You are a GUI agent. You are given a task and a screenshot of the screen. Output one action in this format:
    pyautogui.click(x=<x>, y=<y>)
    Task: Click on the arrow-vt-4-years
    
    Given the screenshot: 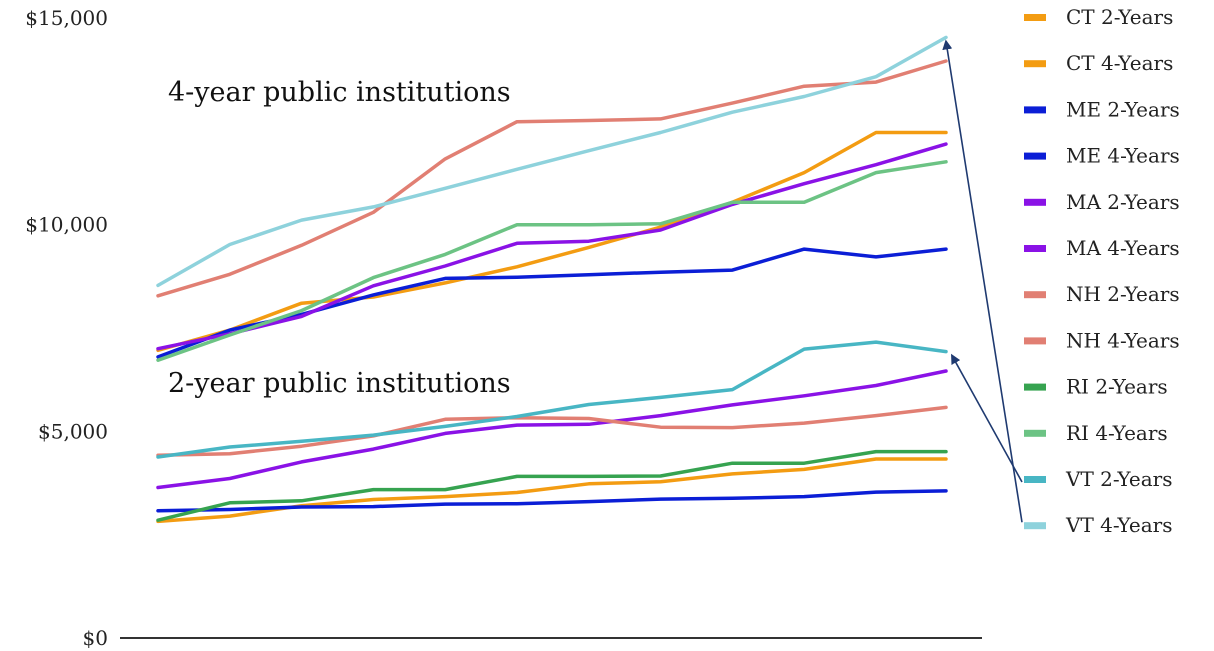 What is the action you would take?
    pyautogui.click(x=982, y=281)
    